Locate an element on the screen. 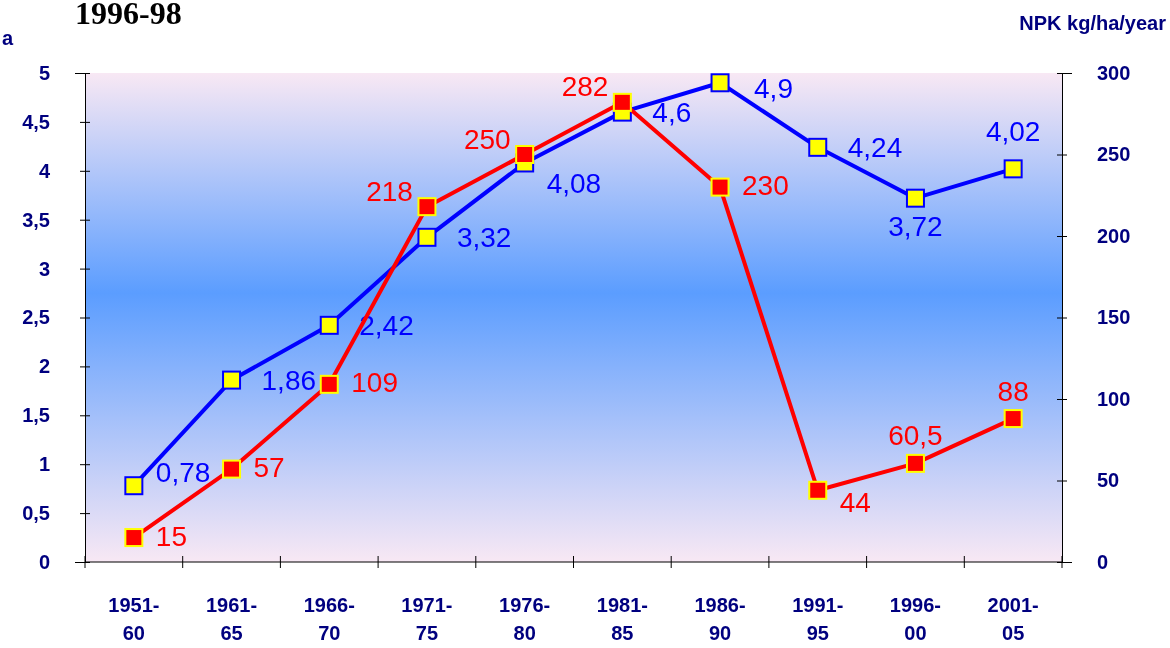  y-tick-label: 3 is located at coordinates (44, 268).